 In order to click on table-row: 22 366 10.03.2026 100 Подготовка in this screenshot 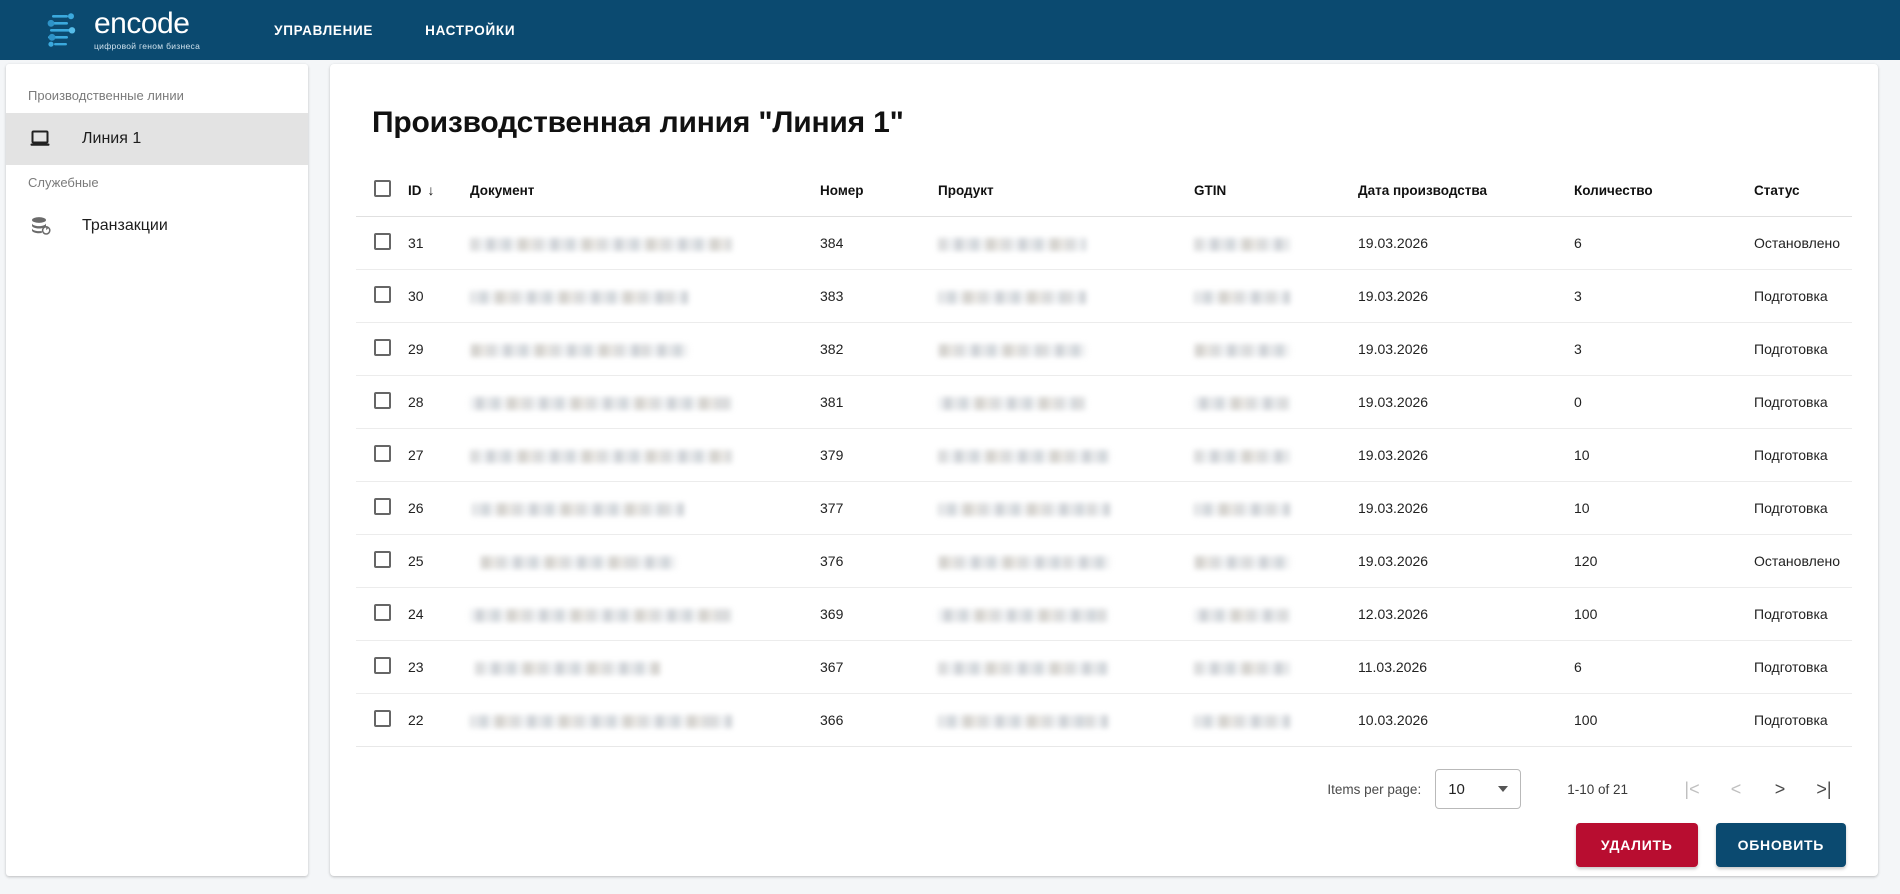, I will do `click(1104, 720)`.